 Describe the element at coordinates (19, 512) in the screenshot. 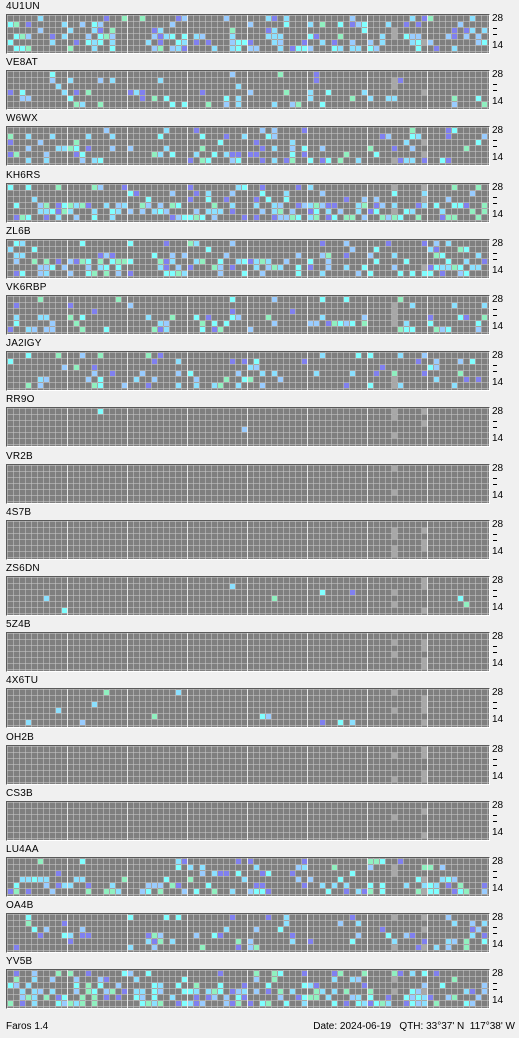

I see `beacon-callsign: 4S7B` at that location.